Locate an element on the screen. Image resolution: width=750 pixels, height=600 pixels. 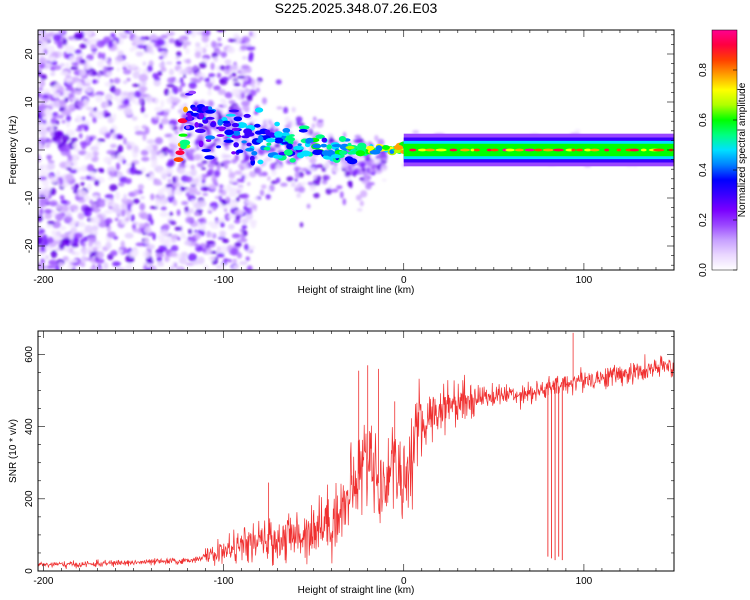
colorbar-tick-label: 0.0 is located at coordinates (703, 270).